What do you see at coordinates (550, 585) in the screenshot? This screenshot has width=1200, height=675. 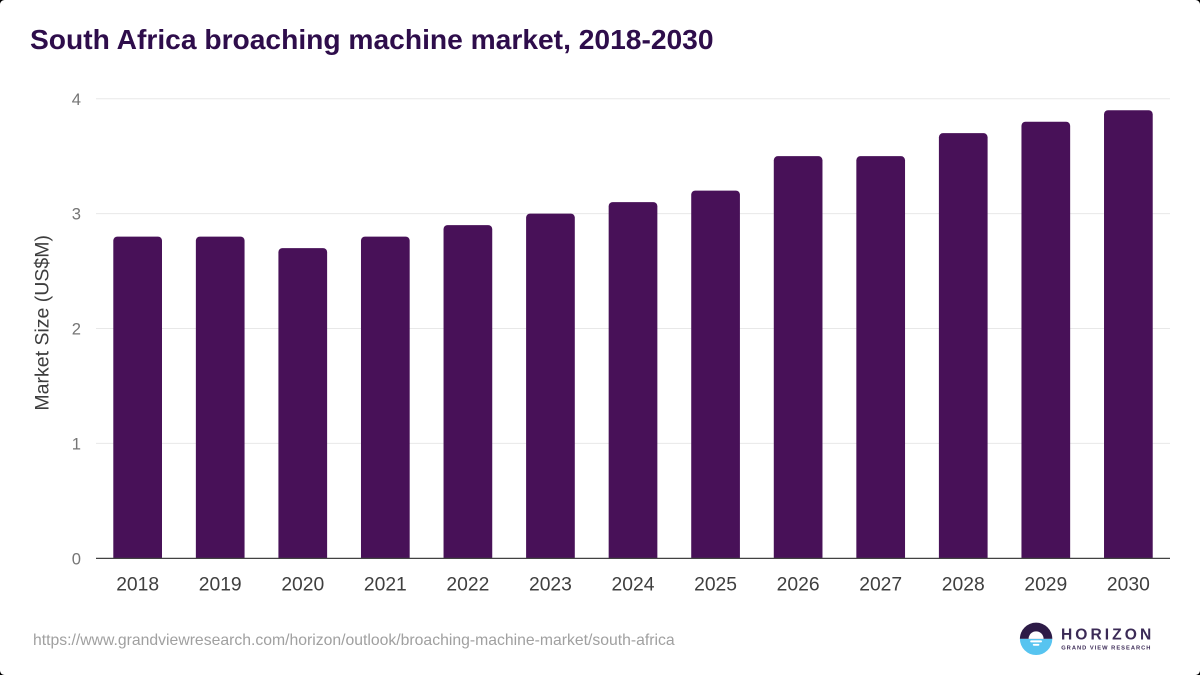 I see `svg-text: 2023` at bounding box center [550, 585].